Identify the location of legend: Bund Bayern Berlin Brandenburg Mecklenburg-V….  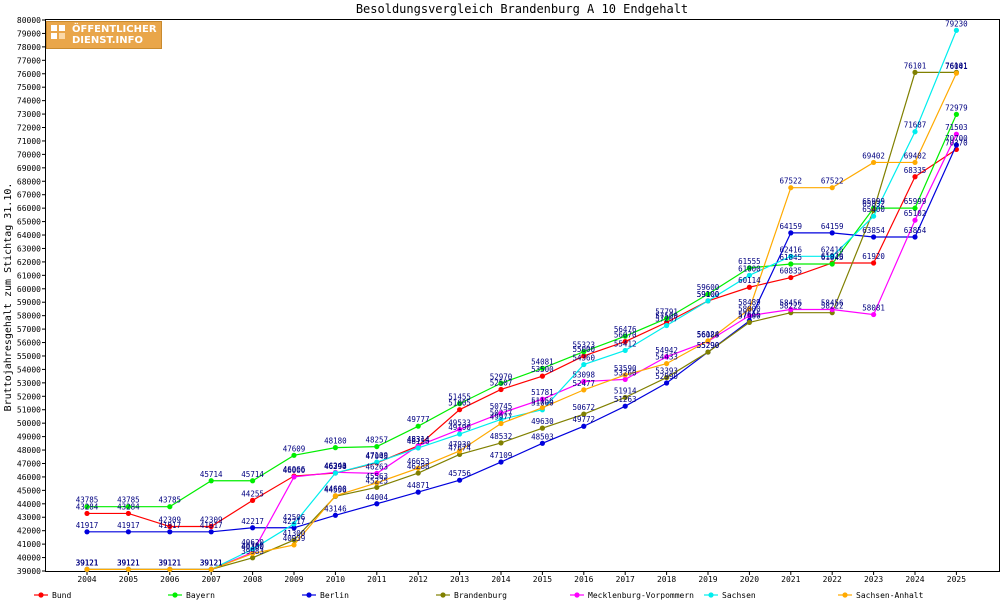
(479, 595).